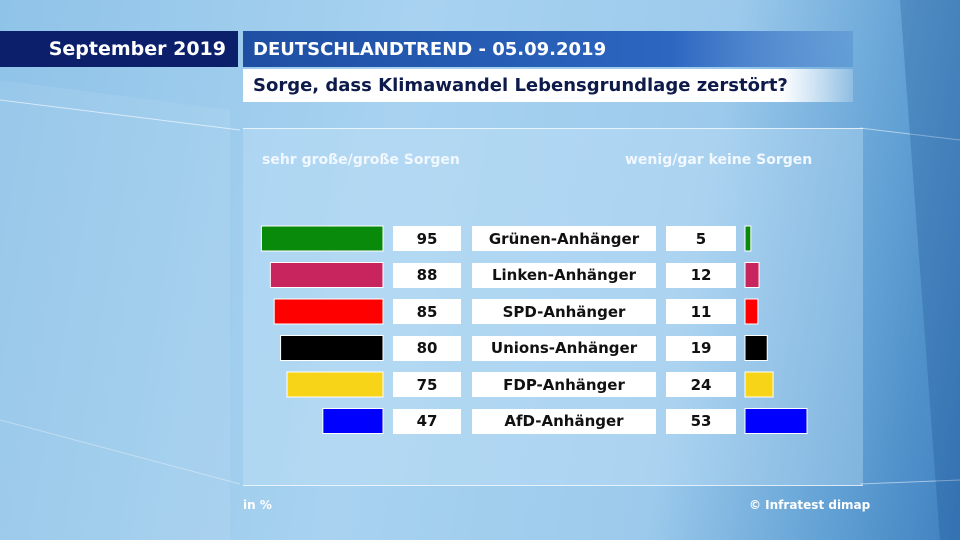  Describe the element at coordinates (427, 275) in the screenshot. I see `value-left-1: 88` at that location.